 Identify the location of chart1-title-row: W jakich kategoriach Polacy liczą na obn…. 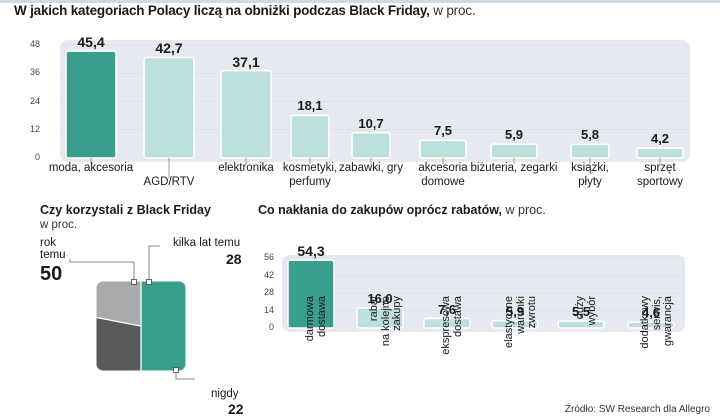
(245, 11).